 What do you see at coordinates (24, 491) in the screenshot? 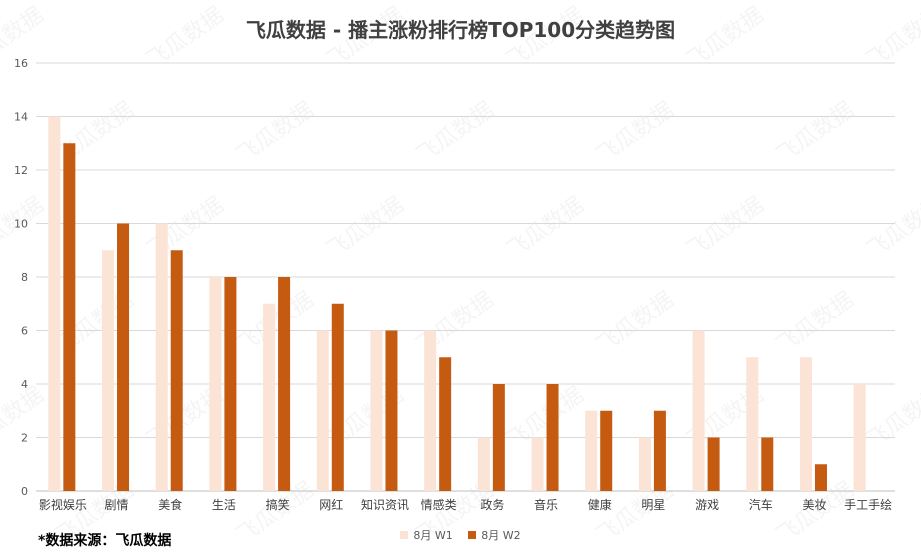
I see `y-tick-label: 0` at bounding box center [24, 491].